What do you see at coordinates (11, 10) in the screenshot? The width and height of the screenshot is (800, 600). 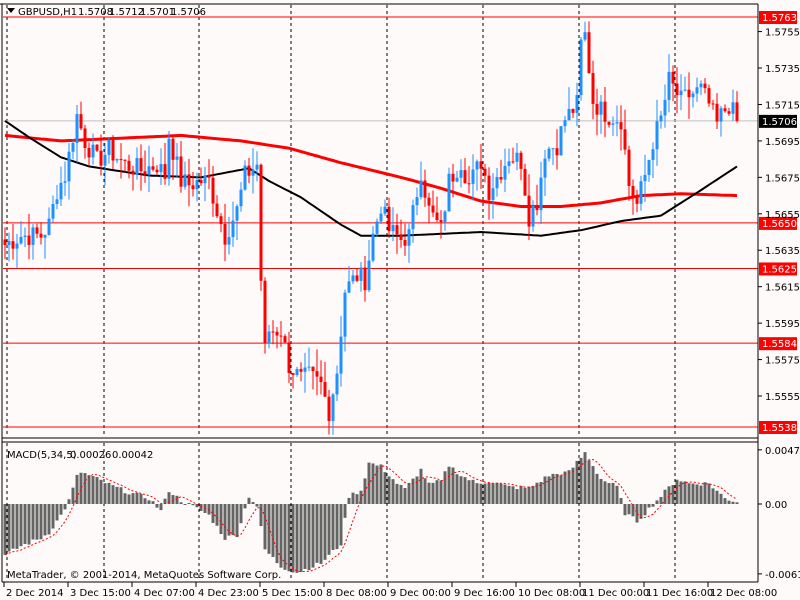 I see `dropdown-triangle-icon` at bounding box center [11, 10].